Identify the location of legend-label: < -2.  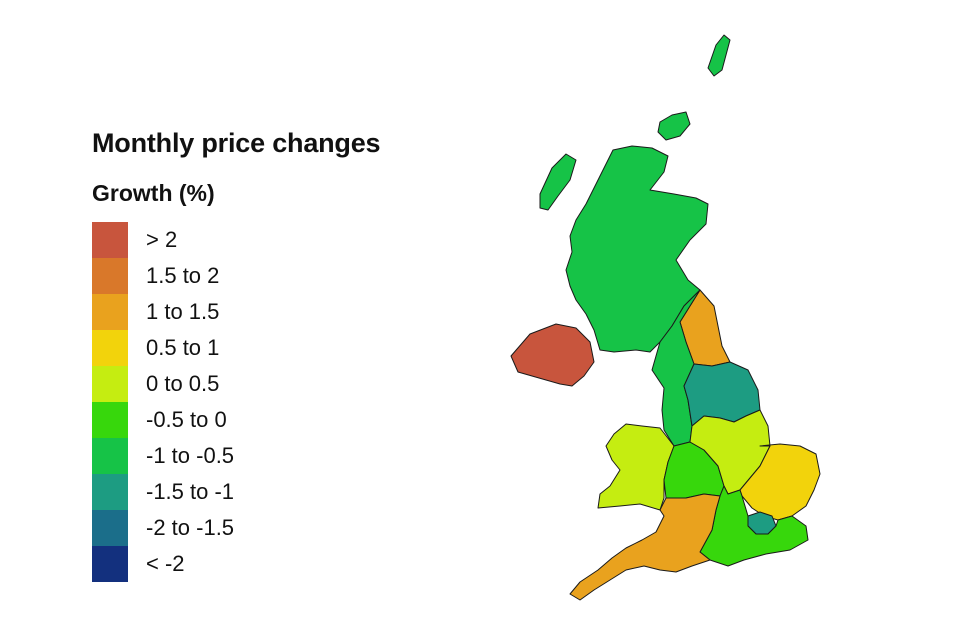
(165, 563).